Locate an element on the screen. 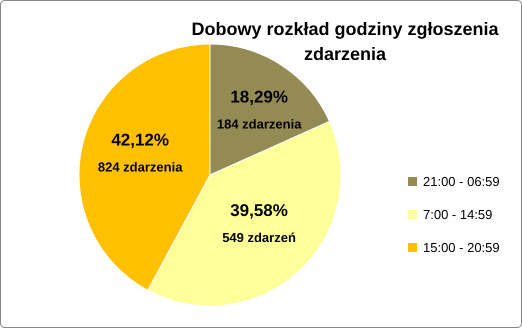  chart-title: Dobowy rozkład godziny zgłoszenia zdarzenia is located at coordinates (345, 41).